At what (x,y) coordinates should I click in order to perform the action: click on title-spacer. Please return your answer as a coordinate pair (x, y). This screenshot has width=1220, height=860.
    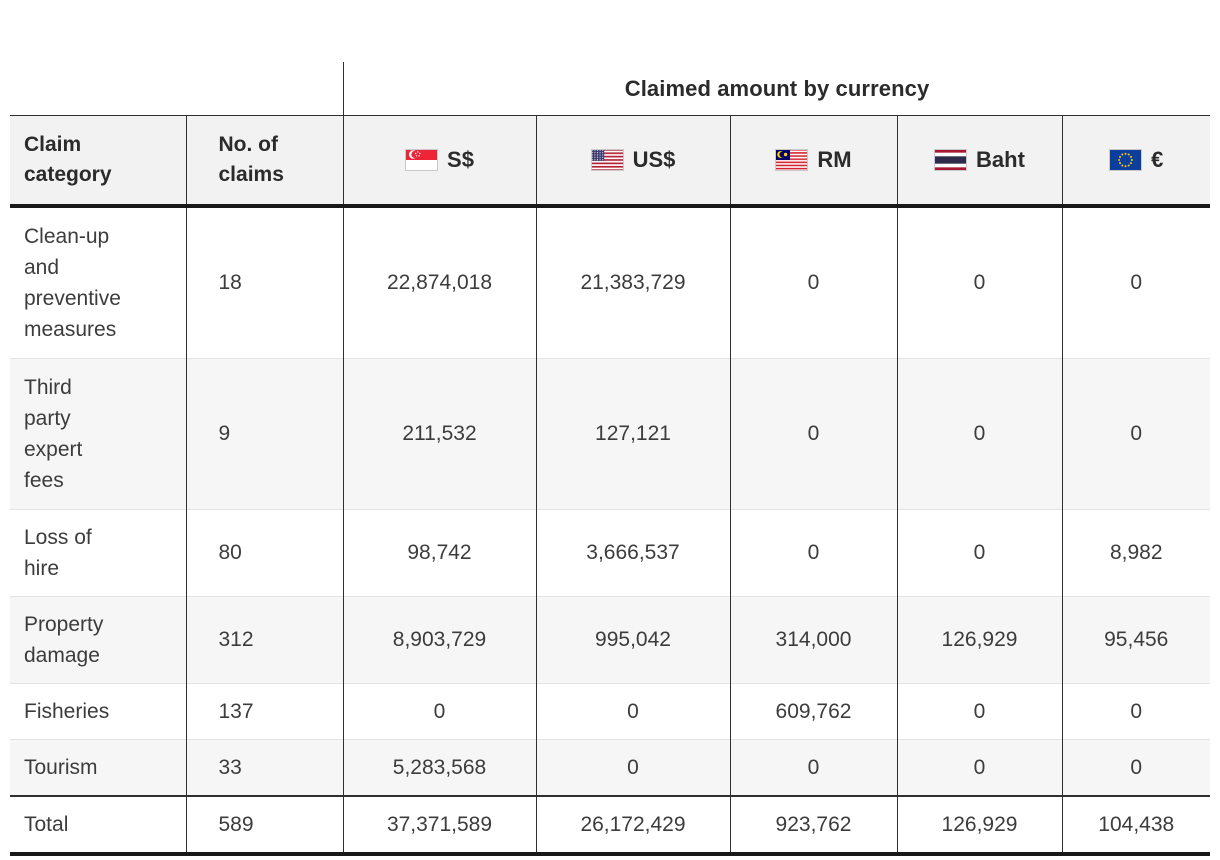
    Looking at the image, I should click on (177, 88).